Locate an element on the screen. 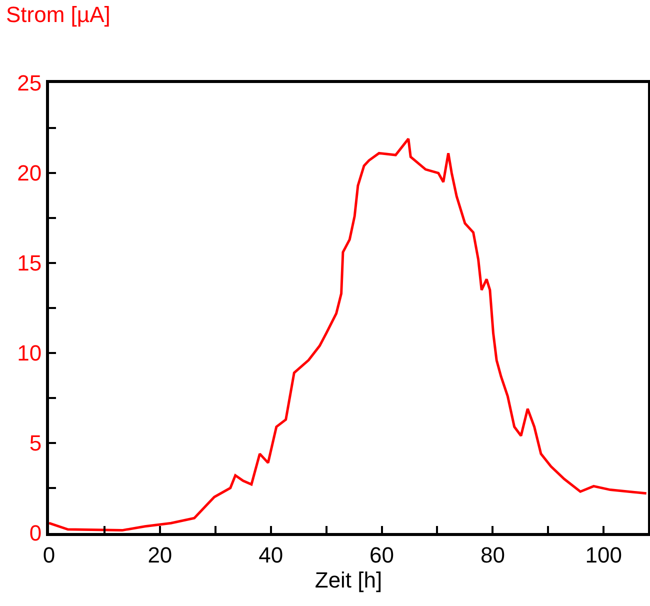  y-tick-label: 20 is located at coordinates (29, 173).